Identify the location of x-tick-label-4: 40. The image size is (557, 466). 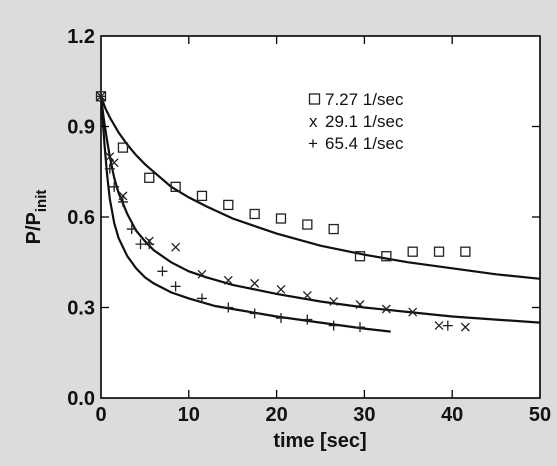
(452, 415).